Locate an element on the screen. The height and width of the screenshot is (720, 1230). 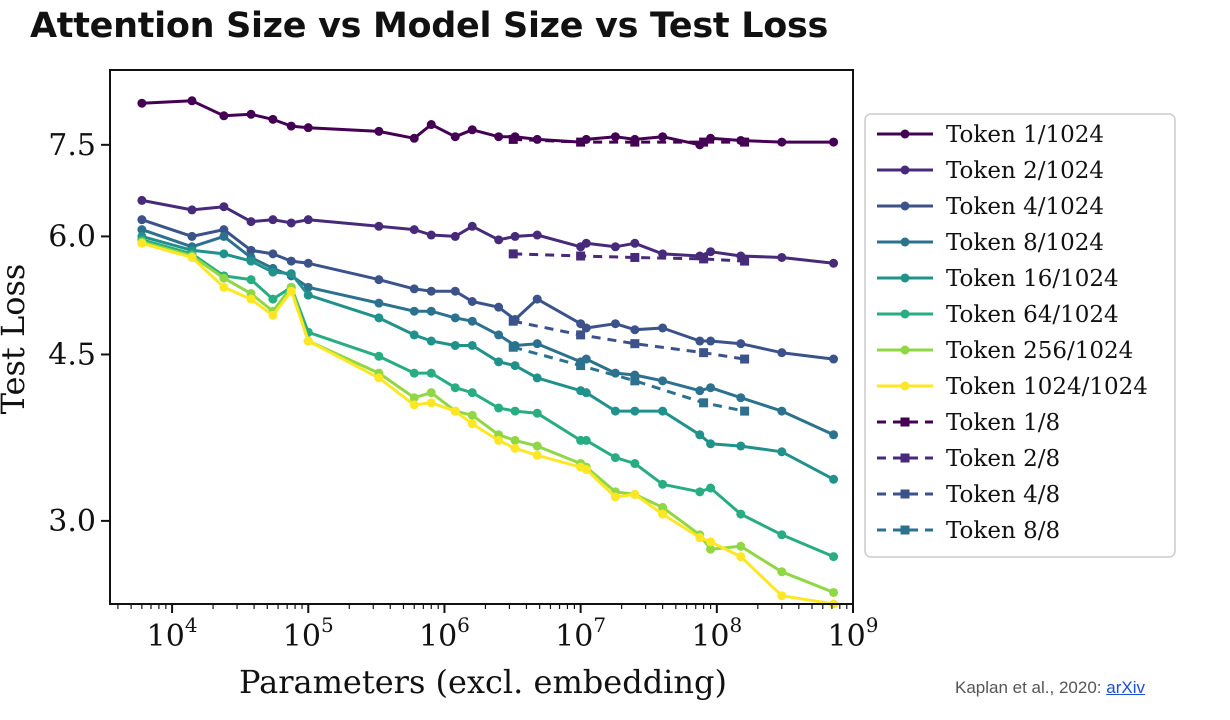
legend-item-token-64-1024: Token 64/1024 is located at coordinates (998, 315).